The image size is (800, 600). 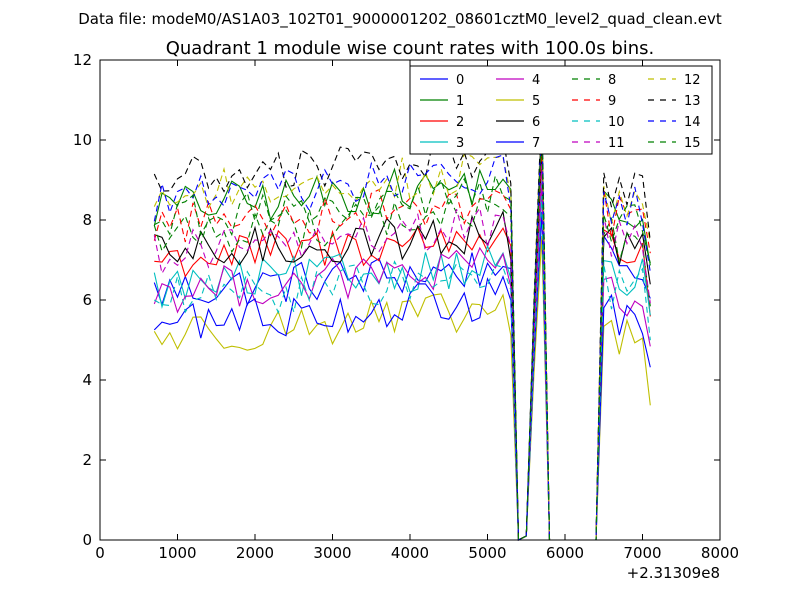 I want to click on x-tick-label: 6000, so click(x=565, y=553).